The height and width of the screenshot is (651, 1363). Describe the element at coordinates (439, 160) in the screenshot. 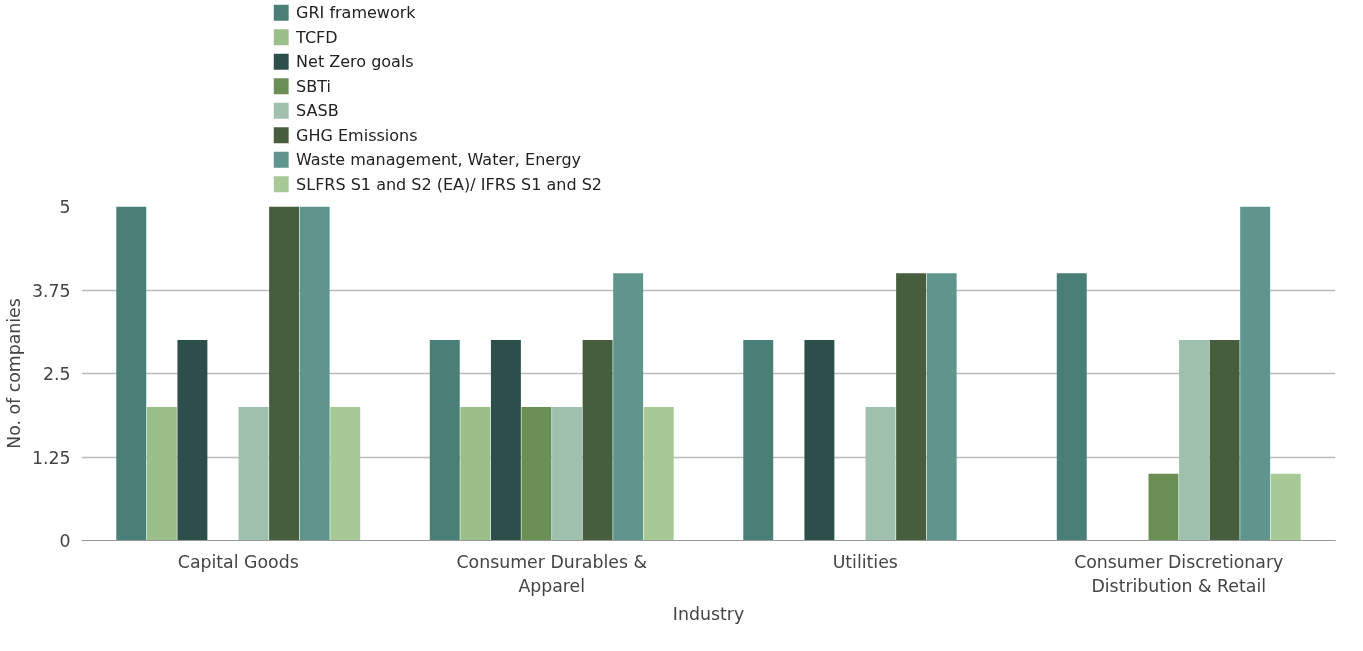

I see `legend-label: Waste management, Water, Energy` at that location.